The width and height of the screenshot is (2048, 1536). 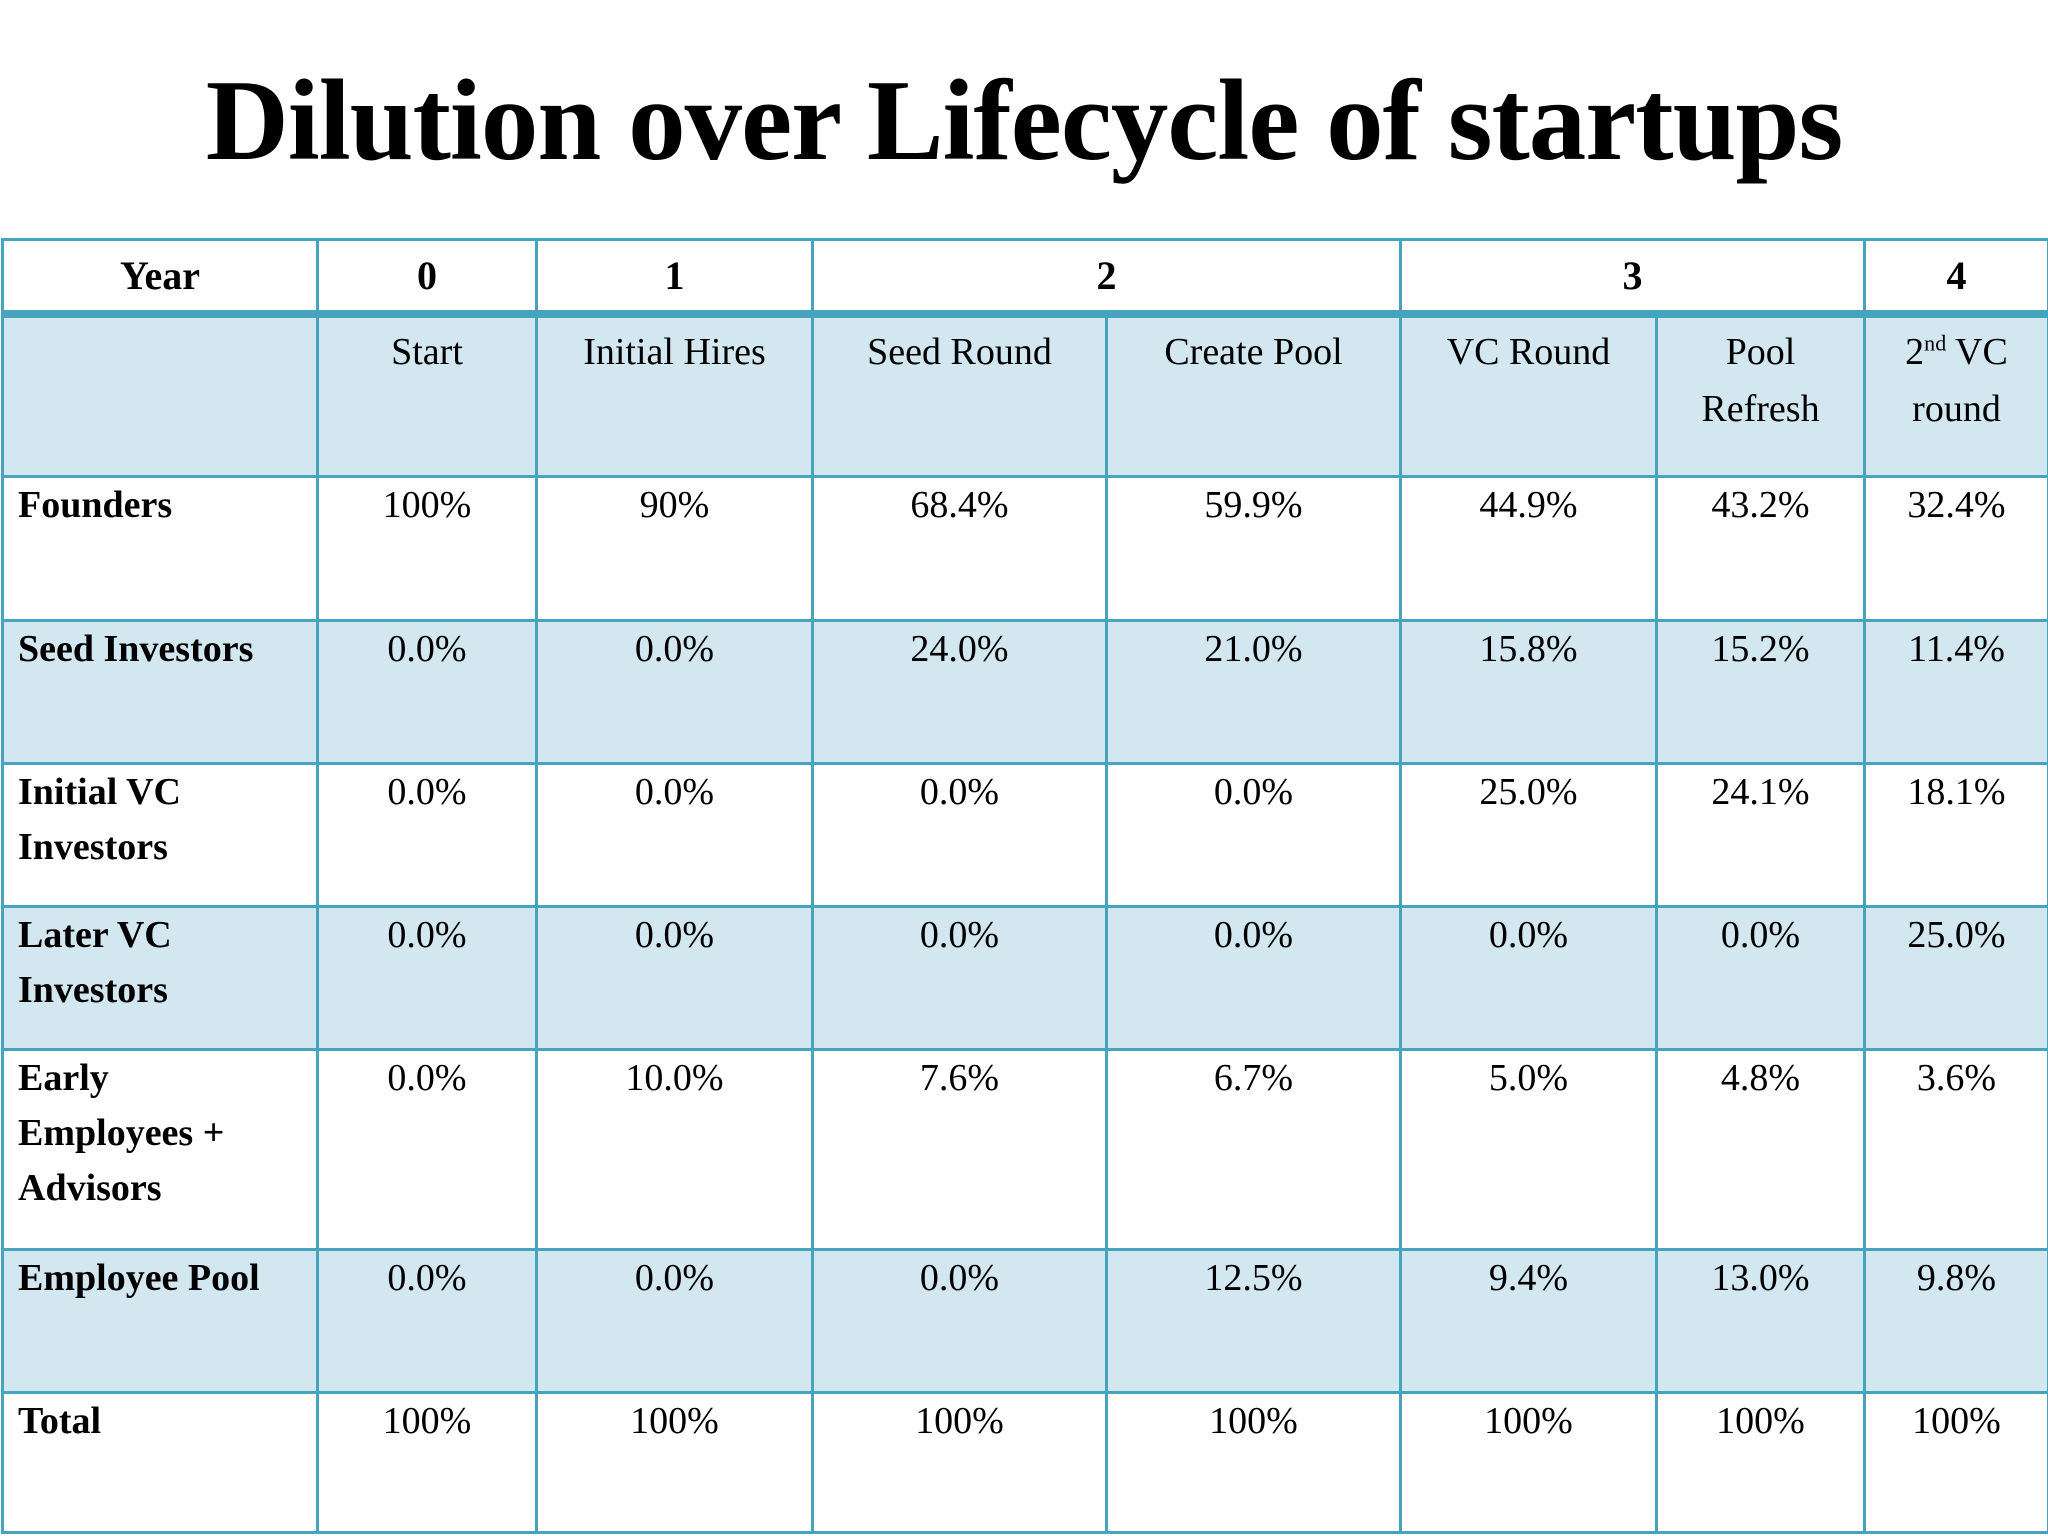 What do you see at coordinates (1253, 978) in the screenshot?
I see `value-cell-later-vc-investors-create-pool: 0.0%` at bounding box center [1253, 978].